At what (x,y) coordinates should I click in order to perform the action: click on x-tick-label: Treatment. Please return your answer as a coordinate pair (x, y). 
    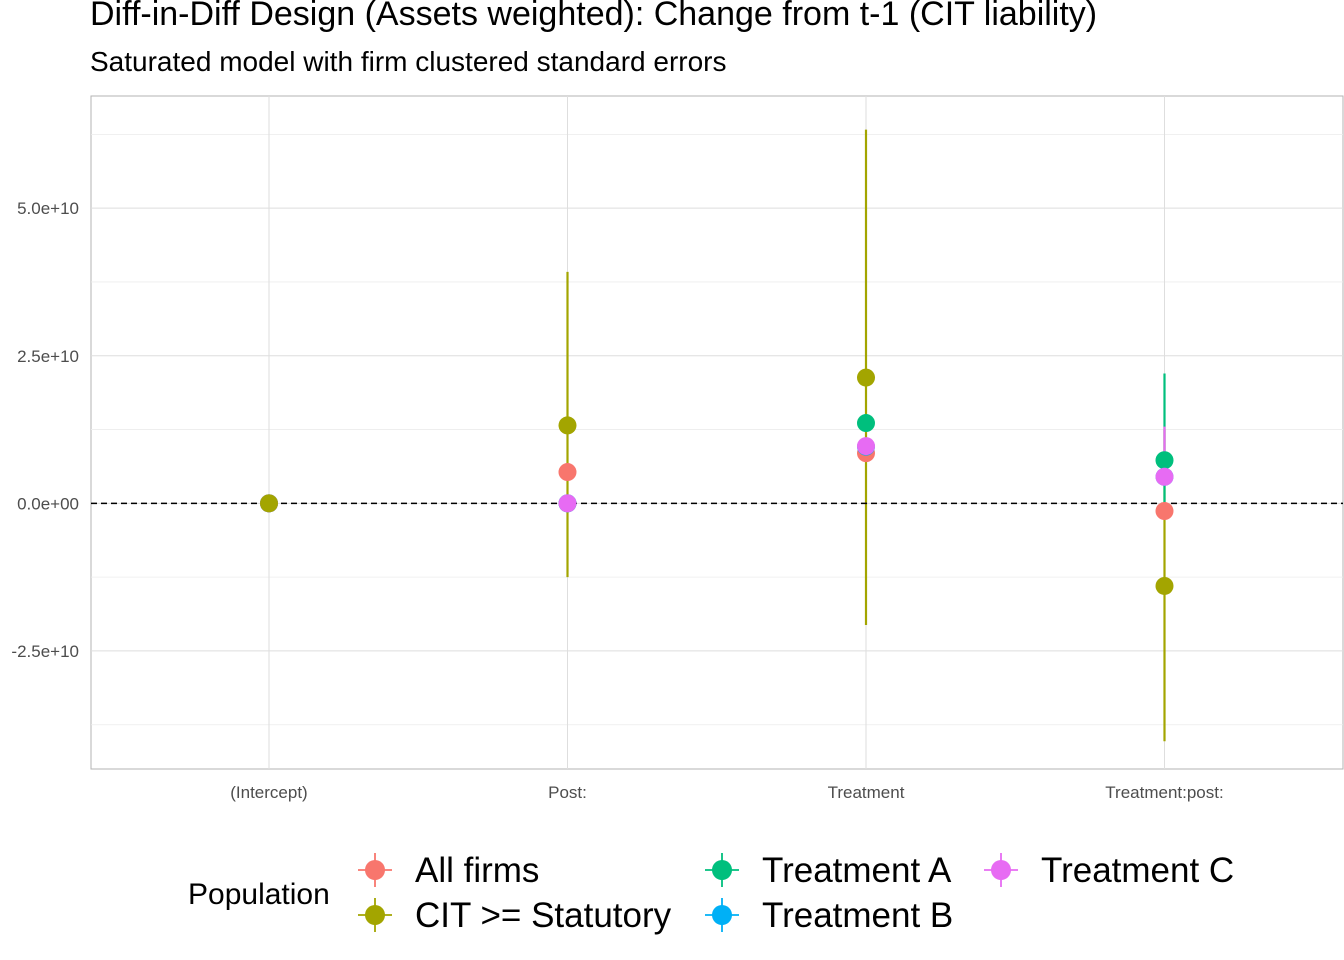
    Looking at the image, I should click on (866, 792).